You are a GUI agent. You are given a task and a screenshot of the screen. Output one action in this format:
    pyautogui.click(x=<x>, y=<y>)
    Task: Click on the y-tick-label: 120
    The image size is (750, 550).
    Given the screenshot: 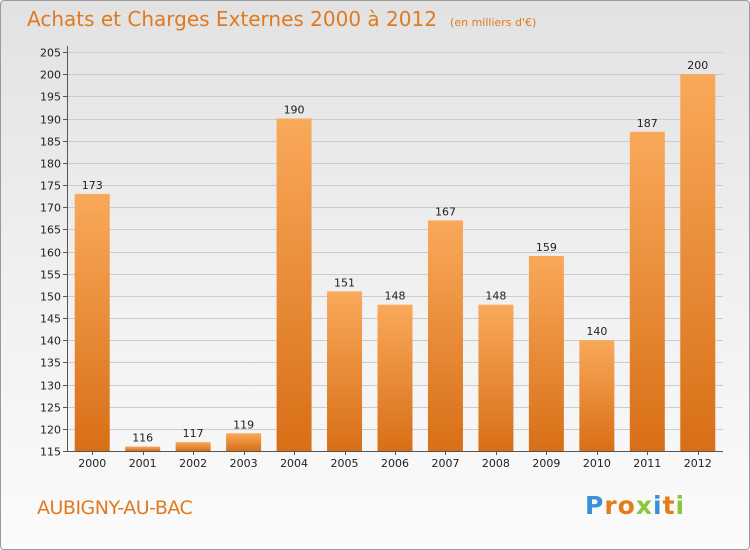 What is the action you would take?
    pyautogui.click(x=50, y=430)
    